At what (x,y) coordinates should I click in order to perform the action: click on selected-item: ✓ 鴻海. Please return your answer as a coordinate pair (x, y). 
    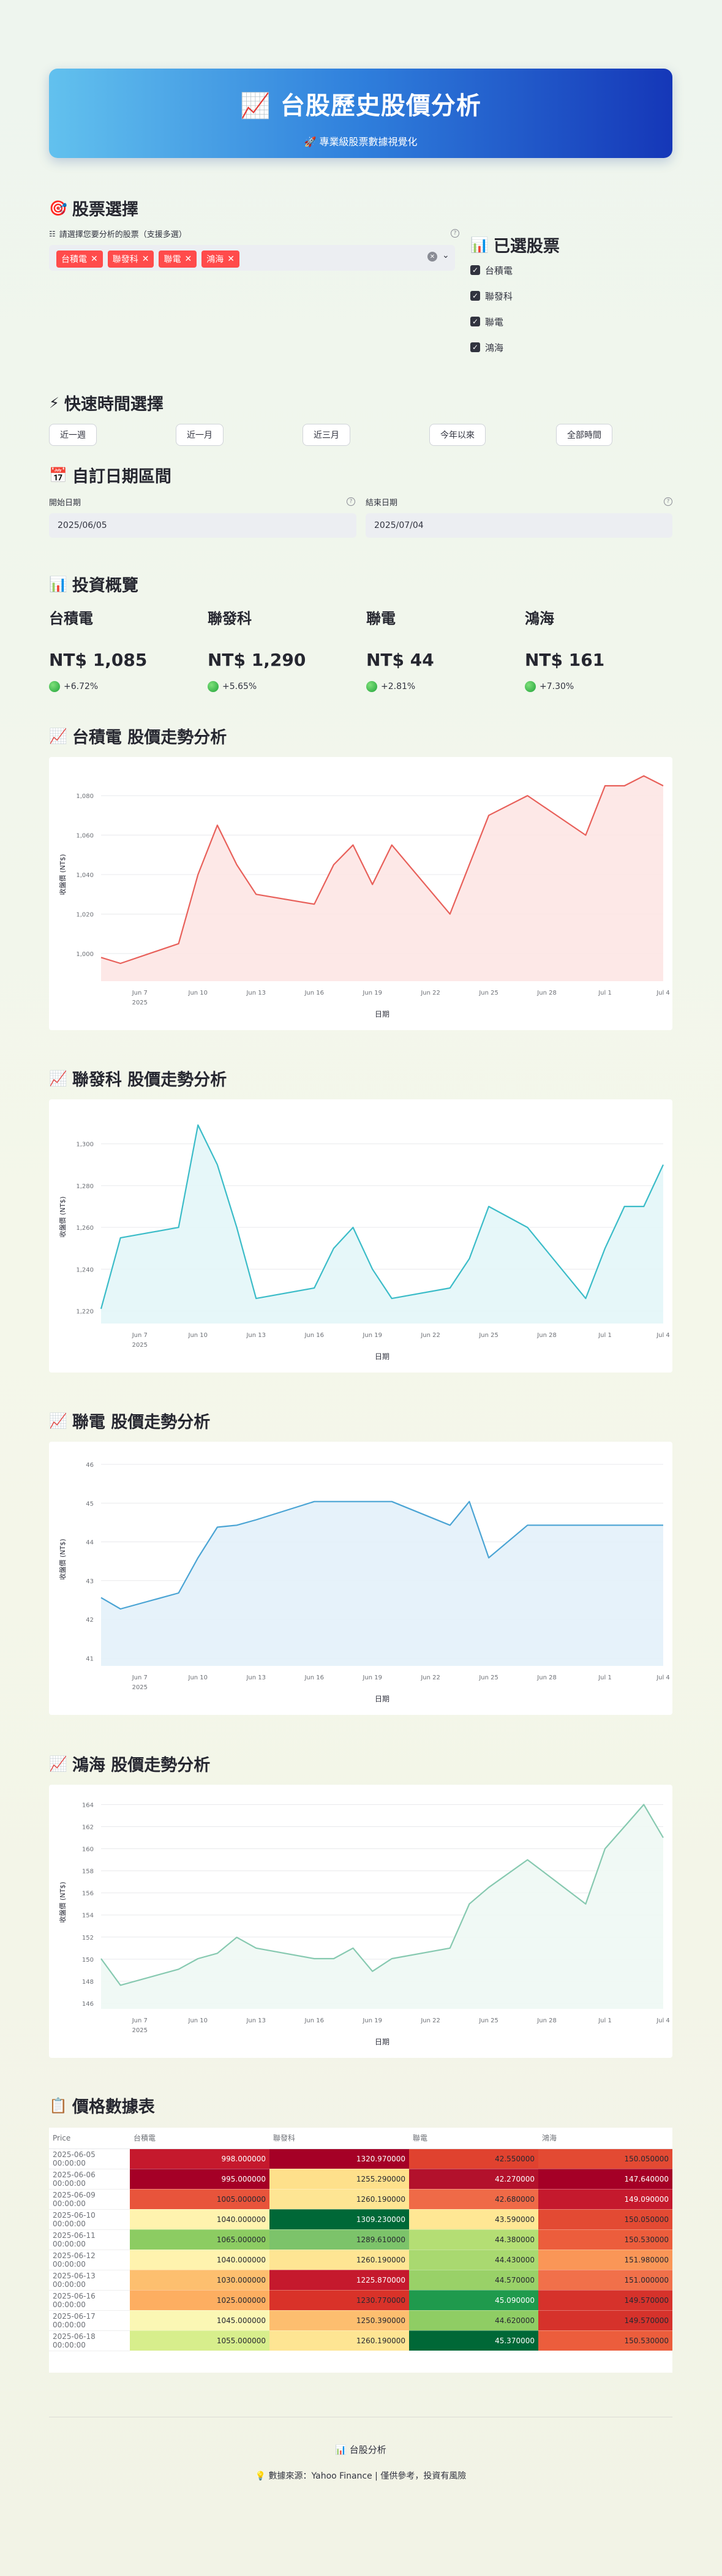
    Looking at the image, I should click on (492, 347).